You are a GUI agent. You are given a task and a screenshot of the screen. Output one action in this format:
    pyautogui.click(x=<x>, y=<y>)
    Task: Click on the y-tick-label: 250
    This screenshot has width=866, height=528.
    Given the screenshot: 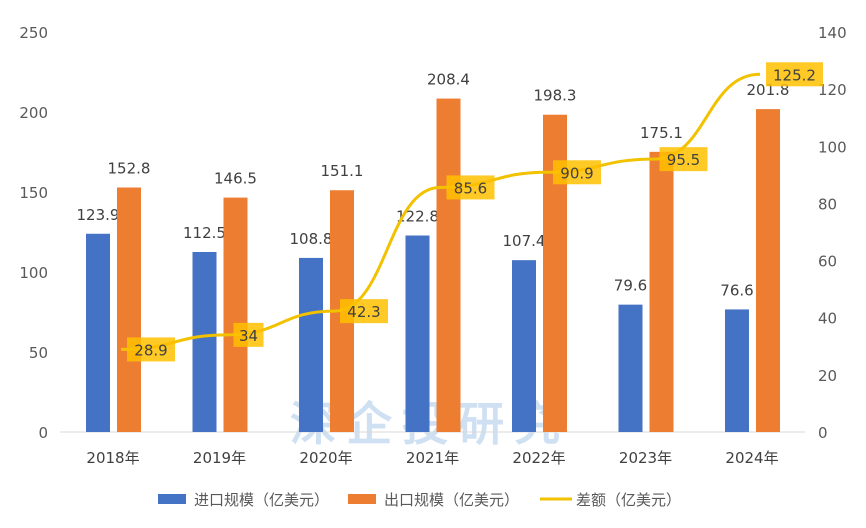 What is the action you would take?
    pyautogui.click(x=33, y=33)
    